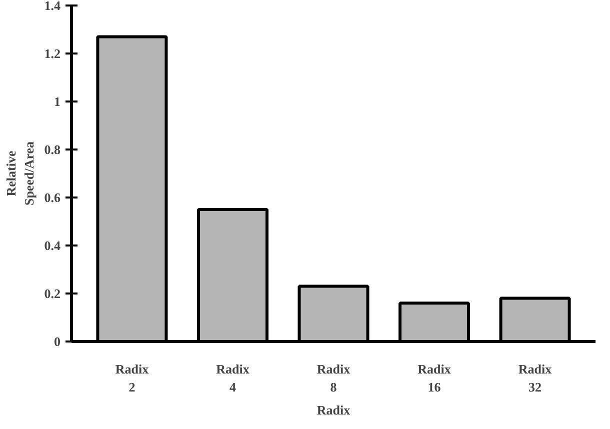 This screenshot has width=610, height=429. Describe the element at coordinates (535, 378) in the screenshot. I see `x-tick-label: Radix 32` at that location.